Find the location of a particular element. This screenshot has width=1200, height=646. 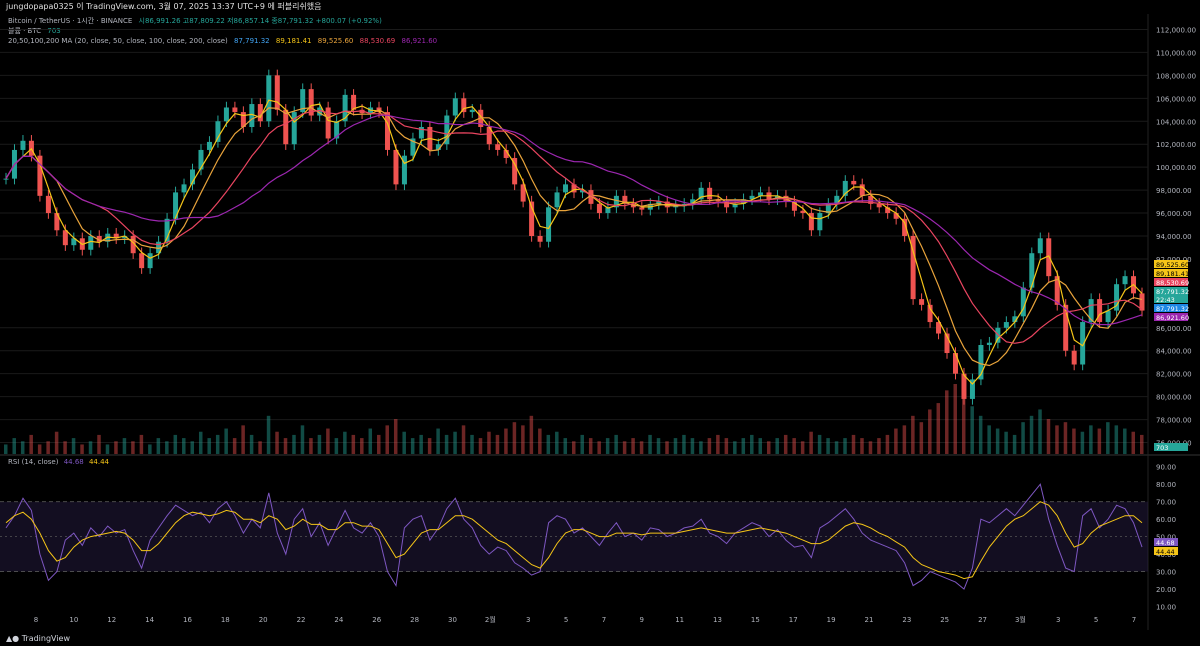

brand-name: TradingView is located at coordinates (46, 638).